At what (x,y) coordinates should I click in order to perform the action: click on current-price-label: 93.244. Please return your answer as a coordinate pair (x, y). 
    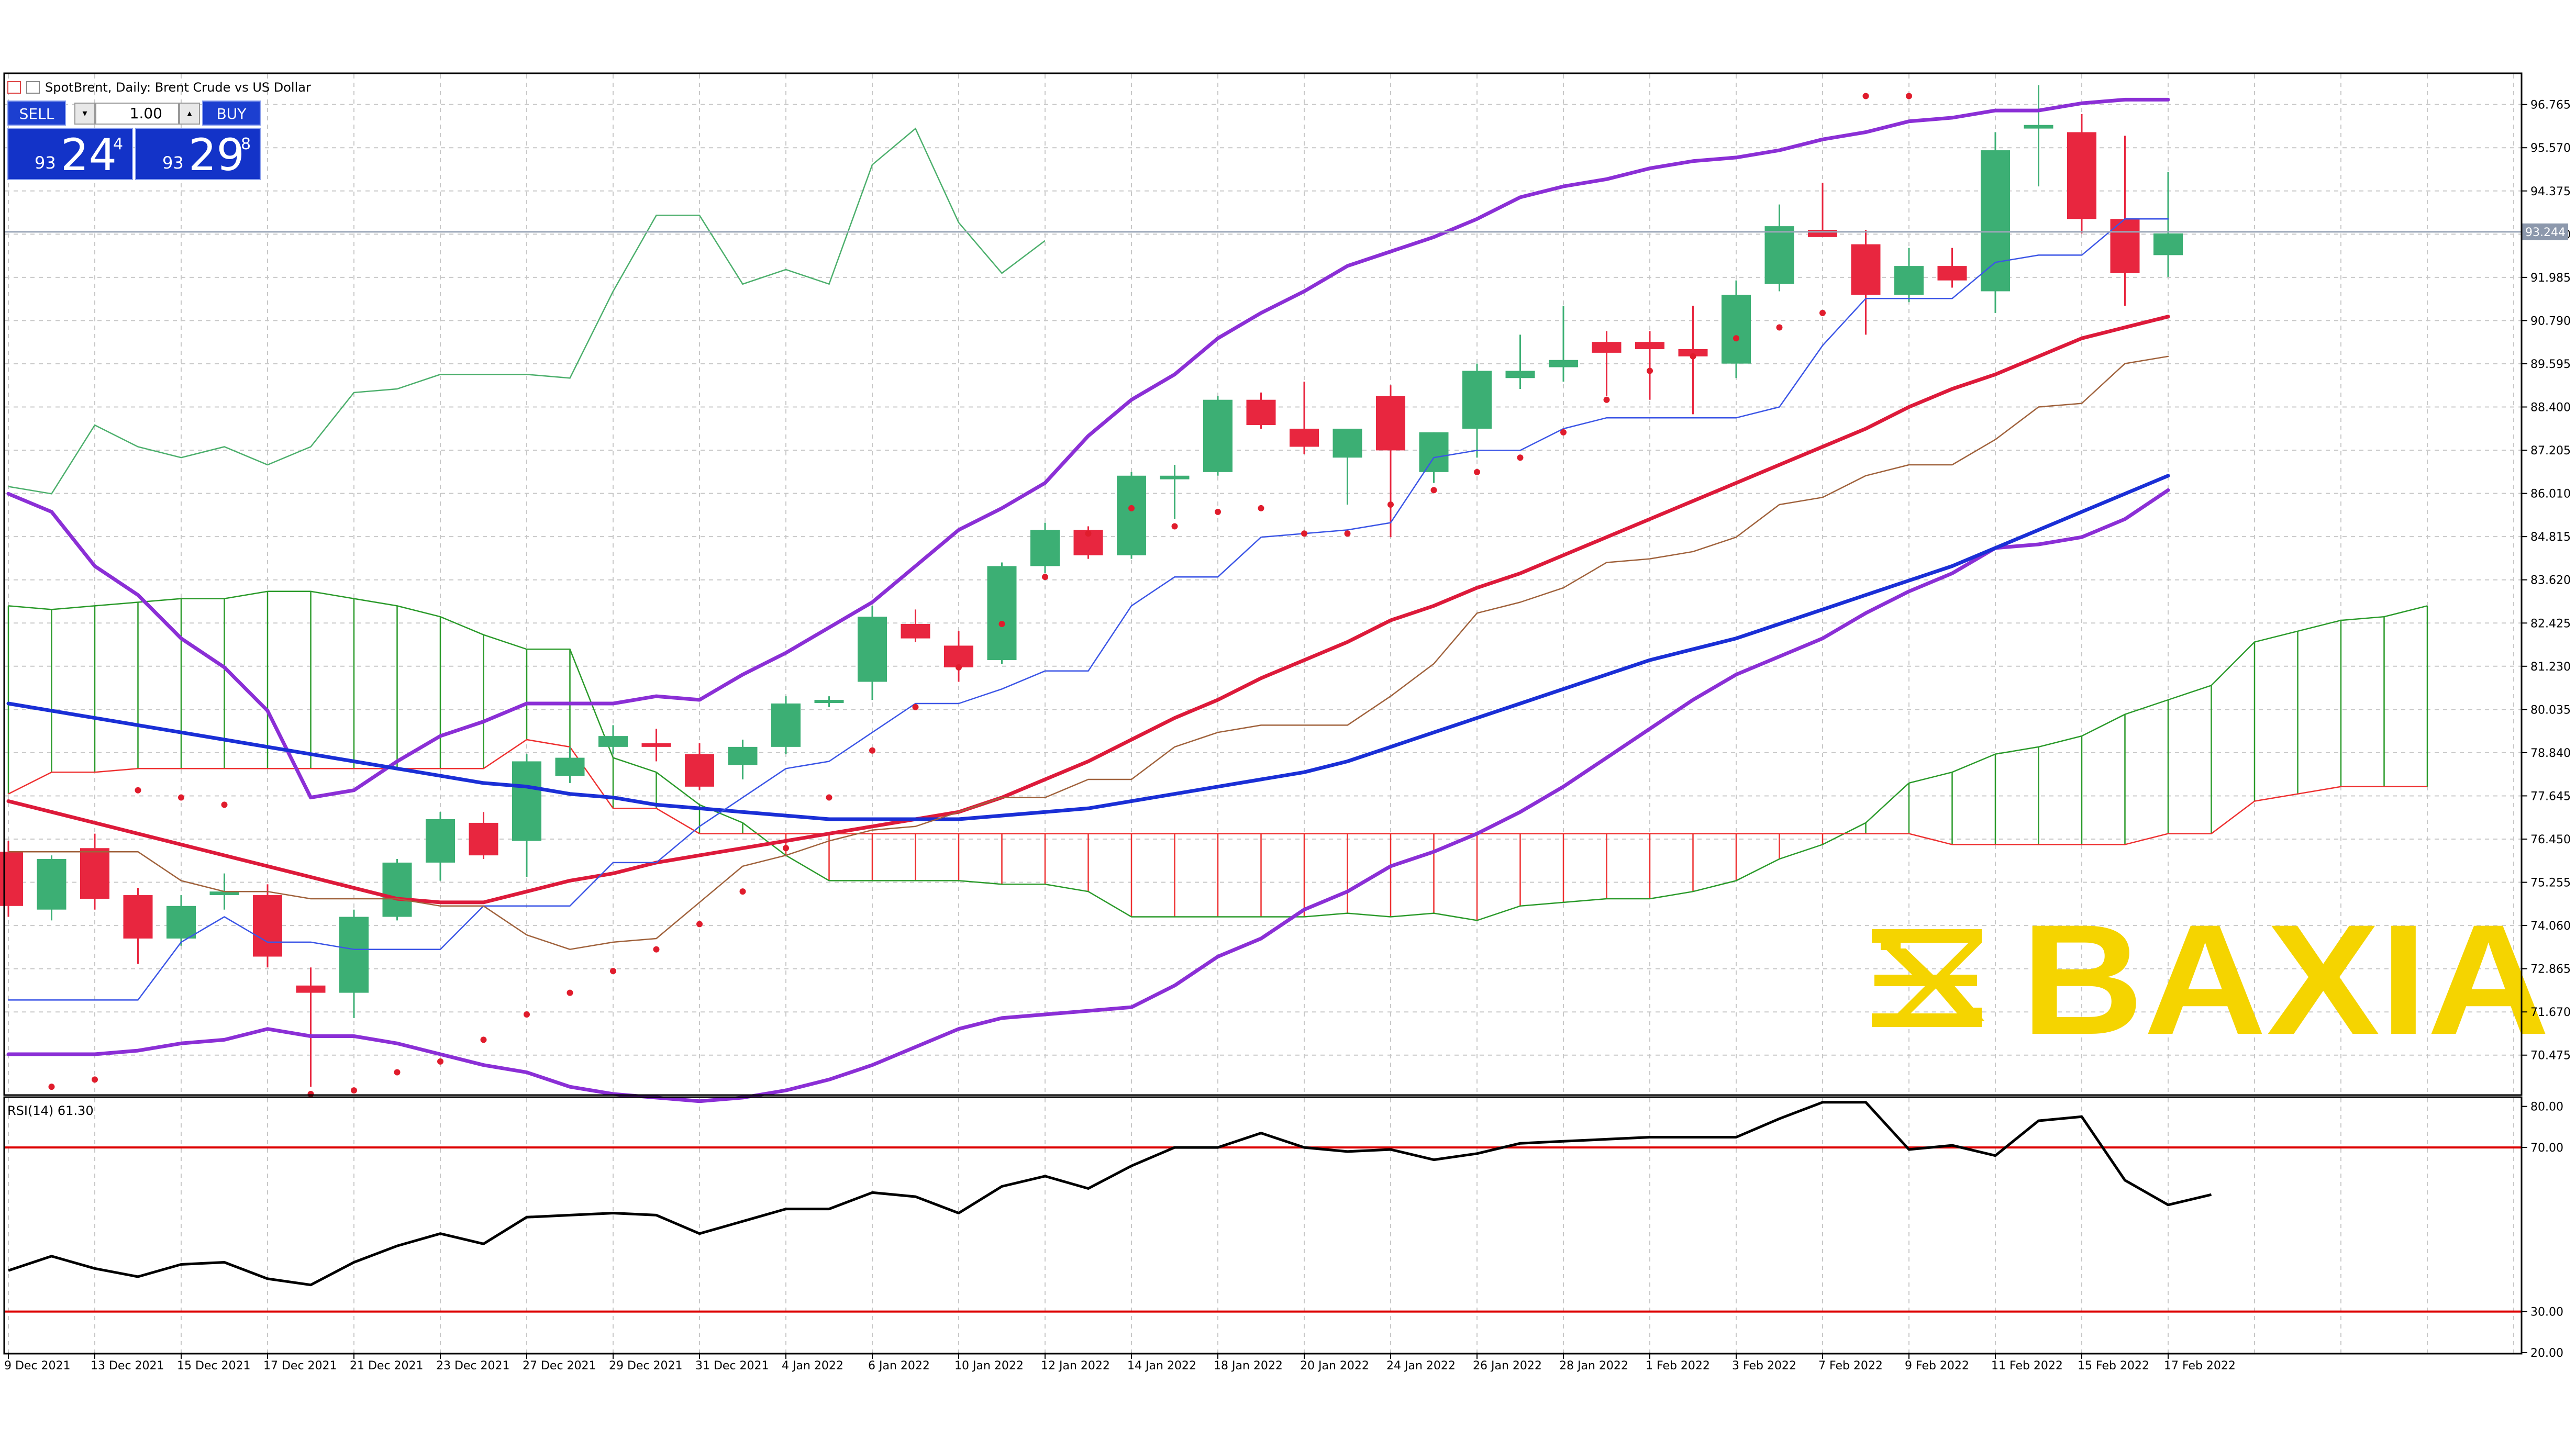
    Looking at the image, I should click on (2545, 233).